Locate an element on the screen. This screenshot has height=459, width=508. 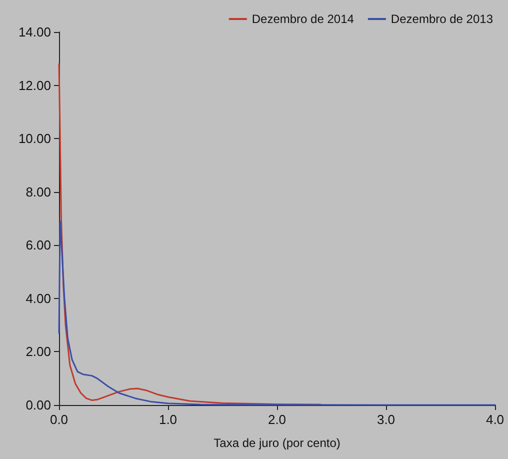
x-tick-label: 3.0 is located at coordinates (386, 419).